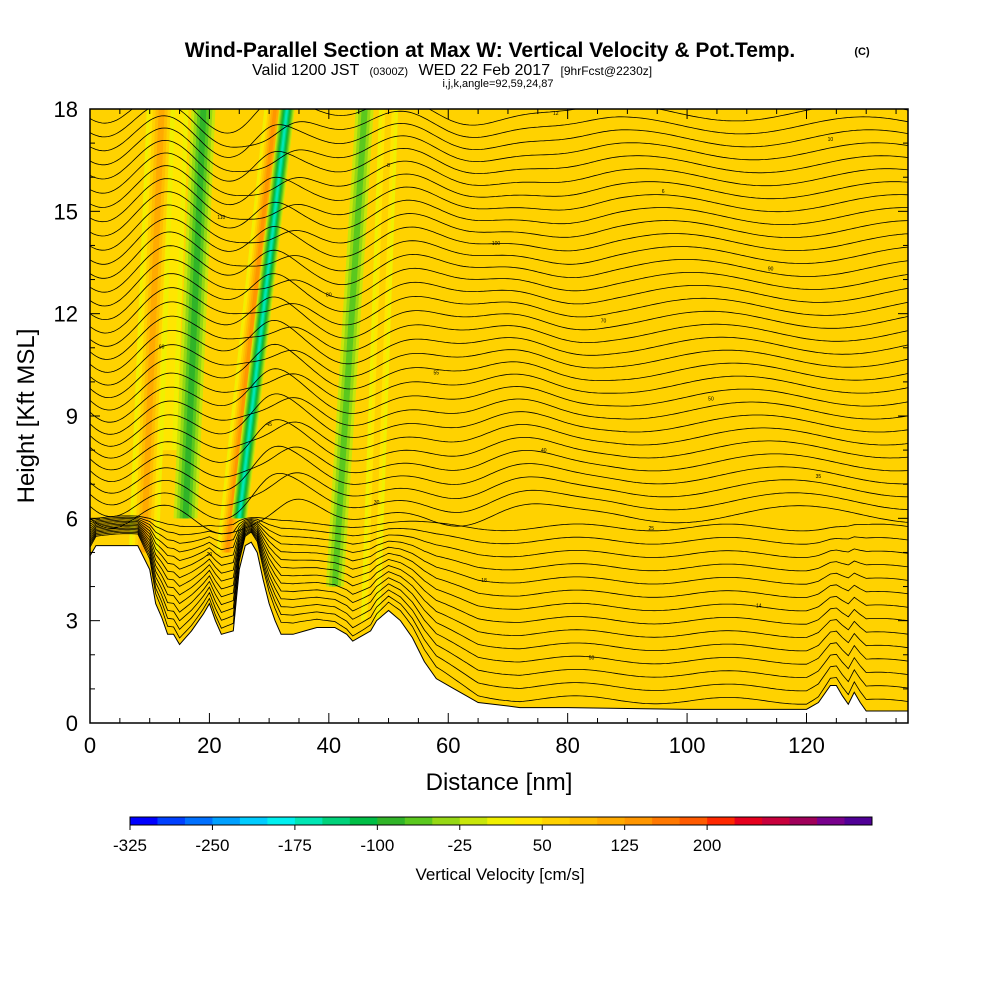 Image resolution: width=1000 pixels, height=1000 pixels. I want to click on contour-label: 12, so click(556, 114).